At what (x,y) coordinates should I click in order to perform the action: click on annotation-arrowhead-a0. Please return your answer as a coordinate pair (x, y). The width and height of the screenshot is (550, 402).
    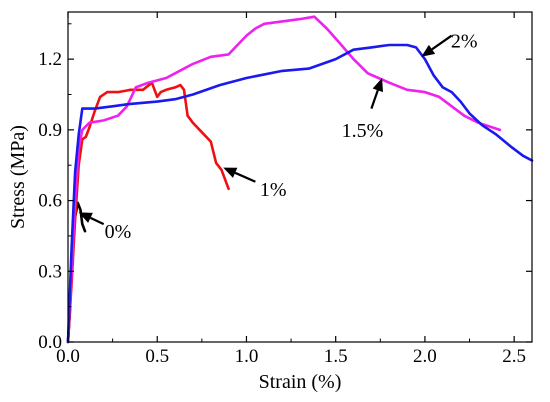
    Looking at the image, I should click on (85, 217).